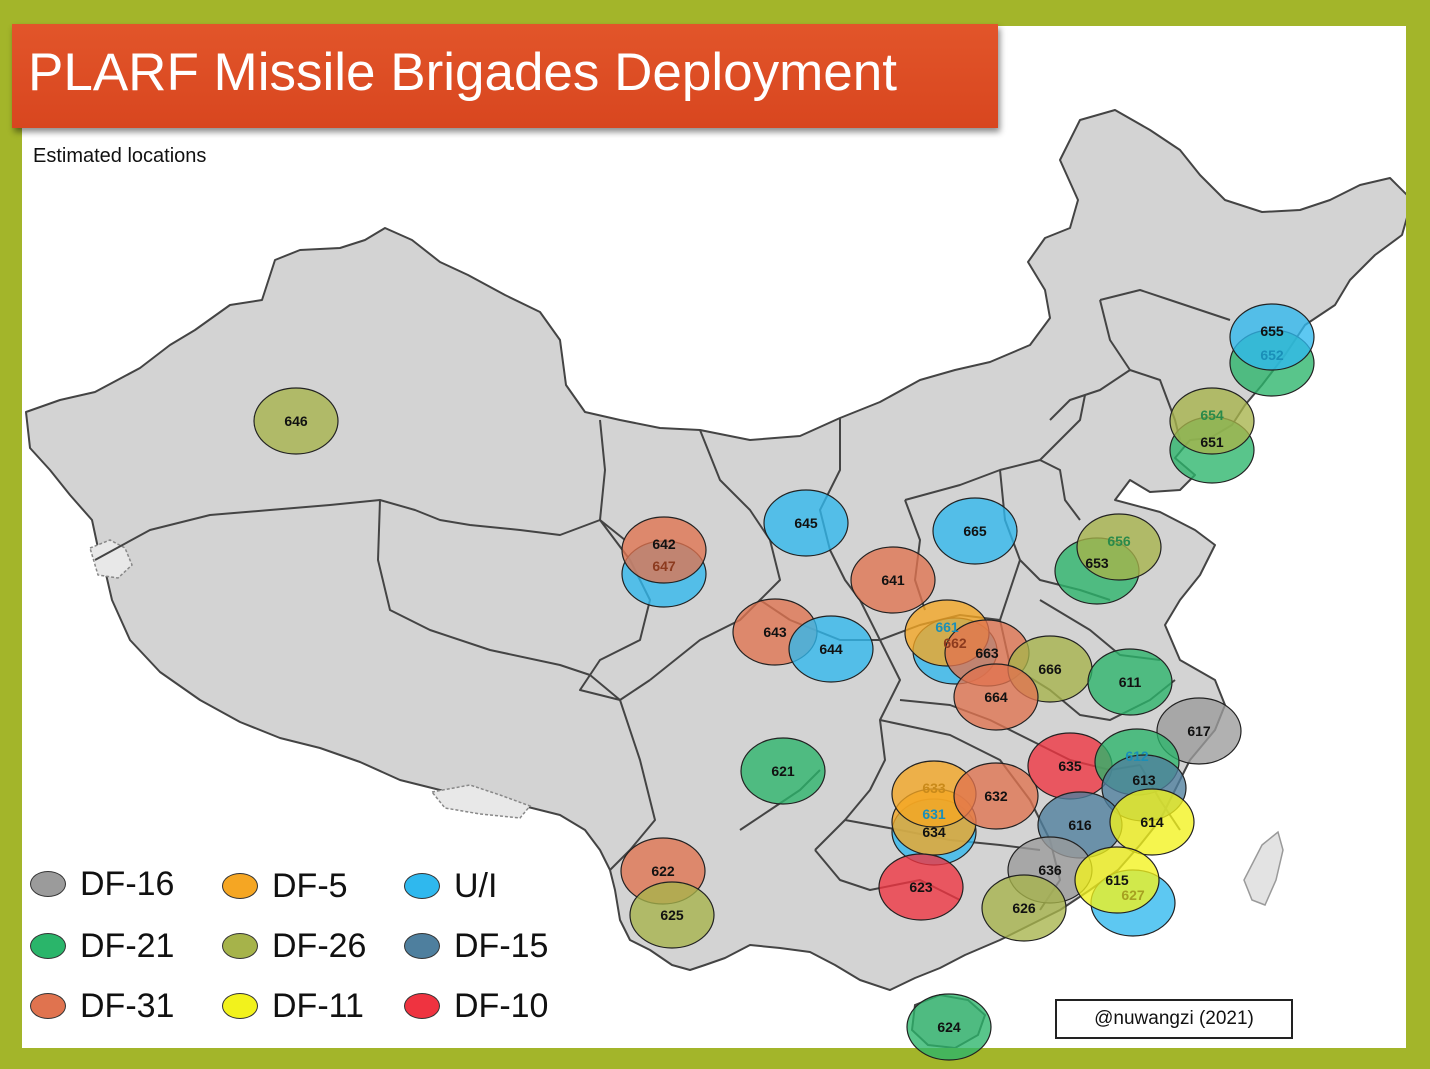  Describe the element at coordinates (310, 886) in the screenshot. I see `legend-label-df5: DF-5` at that location.